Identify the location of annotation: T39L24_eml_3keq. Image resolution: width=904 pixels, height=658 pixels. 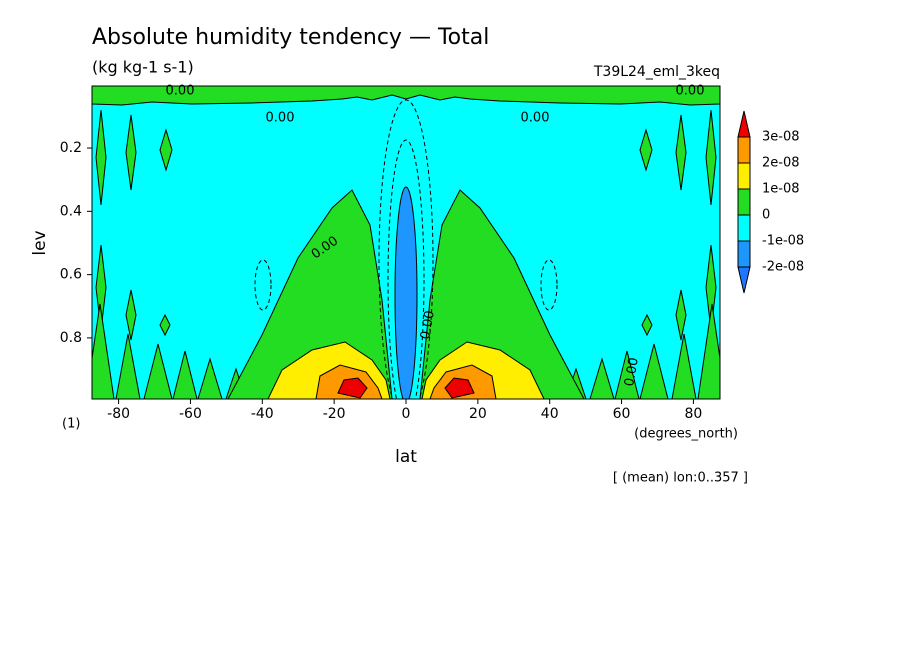
(656, 72).